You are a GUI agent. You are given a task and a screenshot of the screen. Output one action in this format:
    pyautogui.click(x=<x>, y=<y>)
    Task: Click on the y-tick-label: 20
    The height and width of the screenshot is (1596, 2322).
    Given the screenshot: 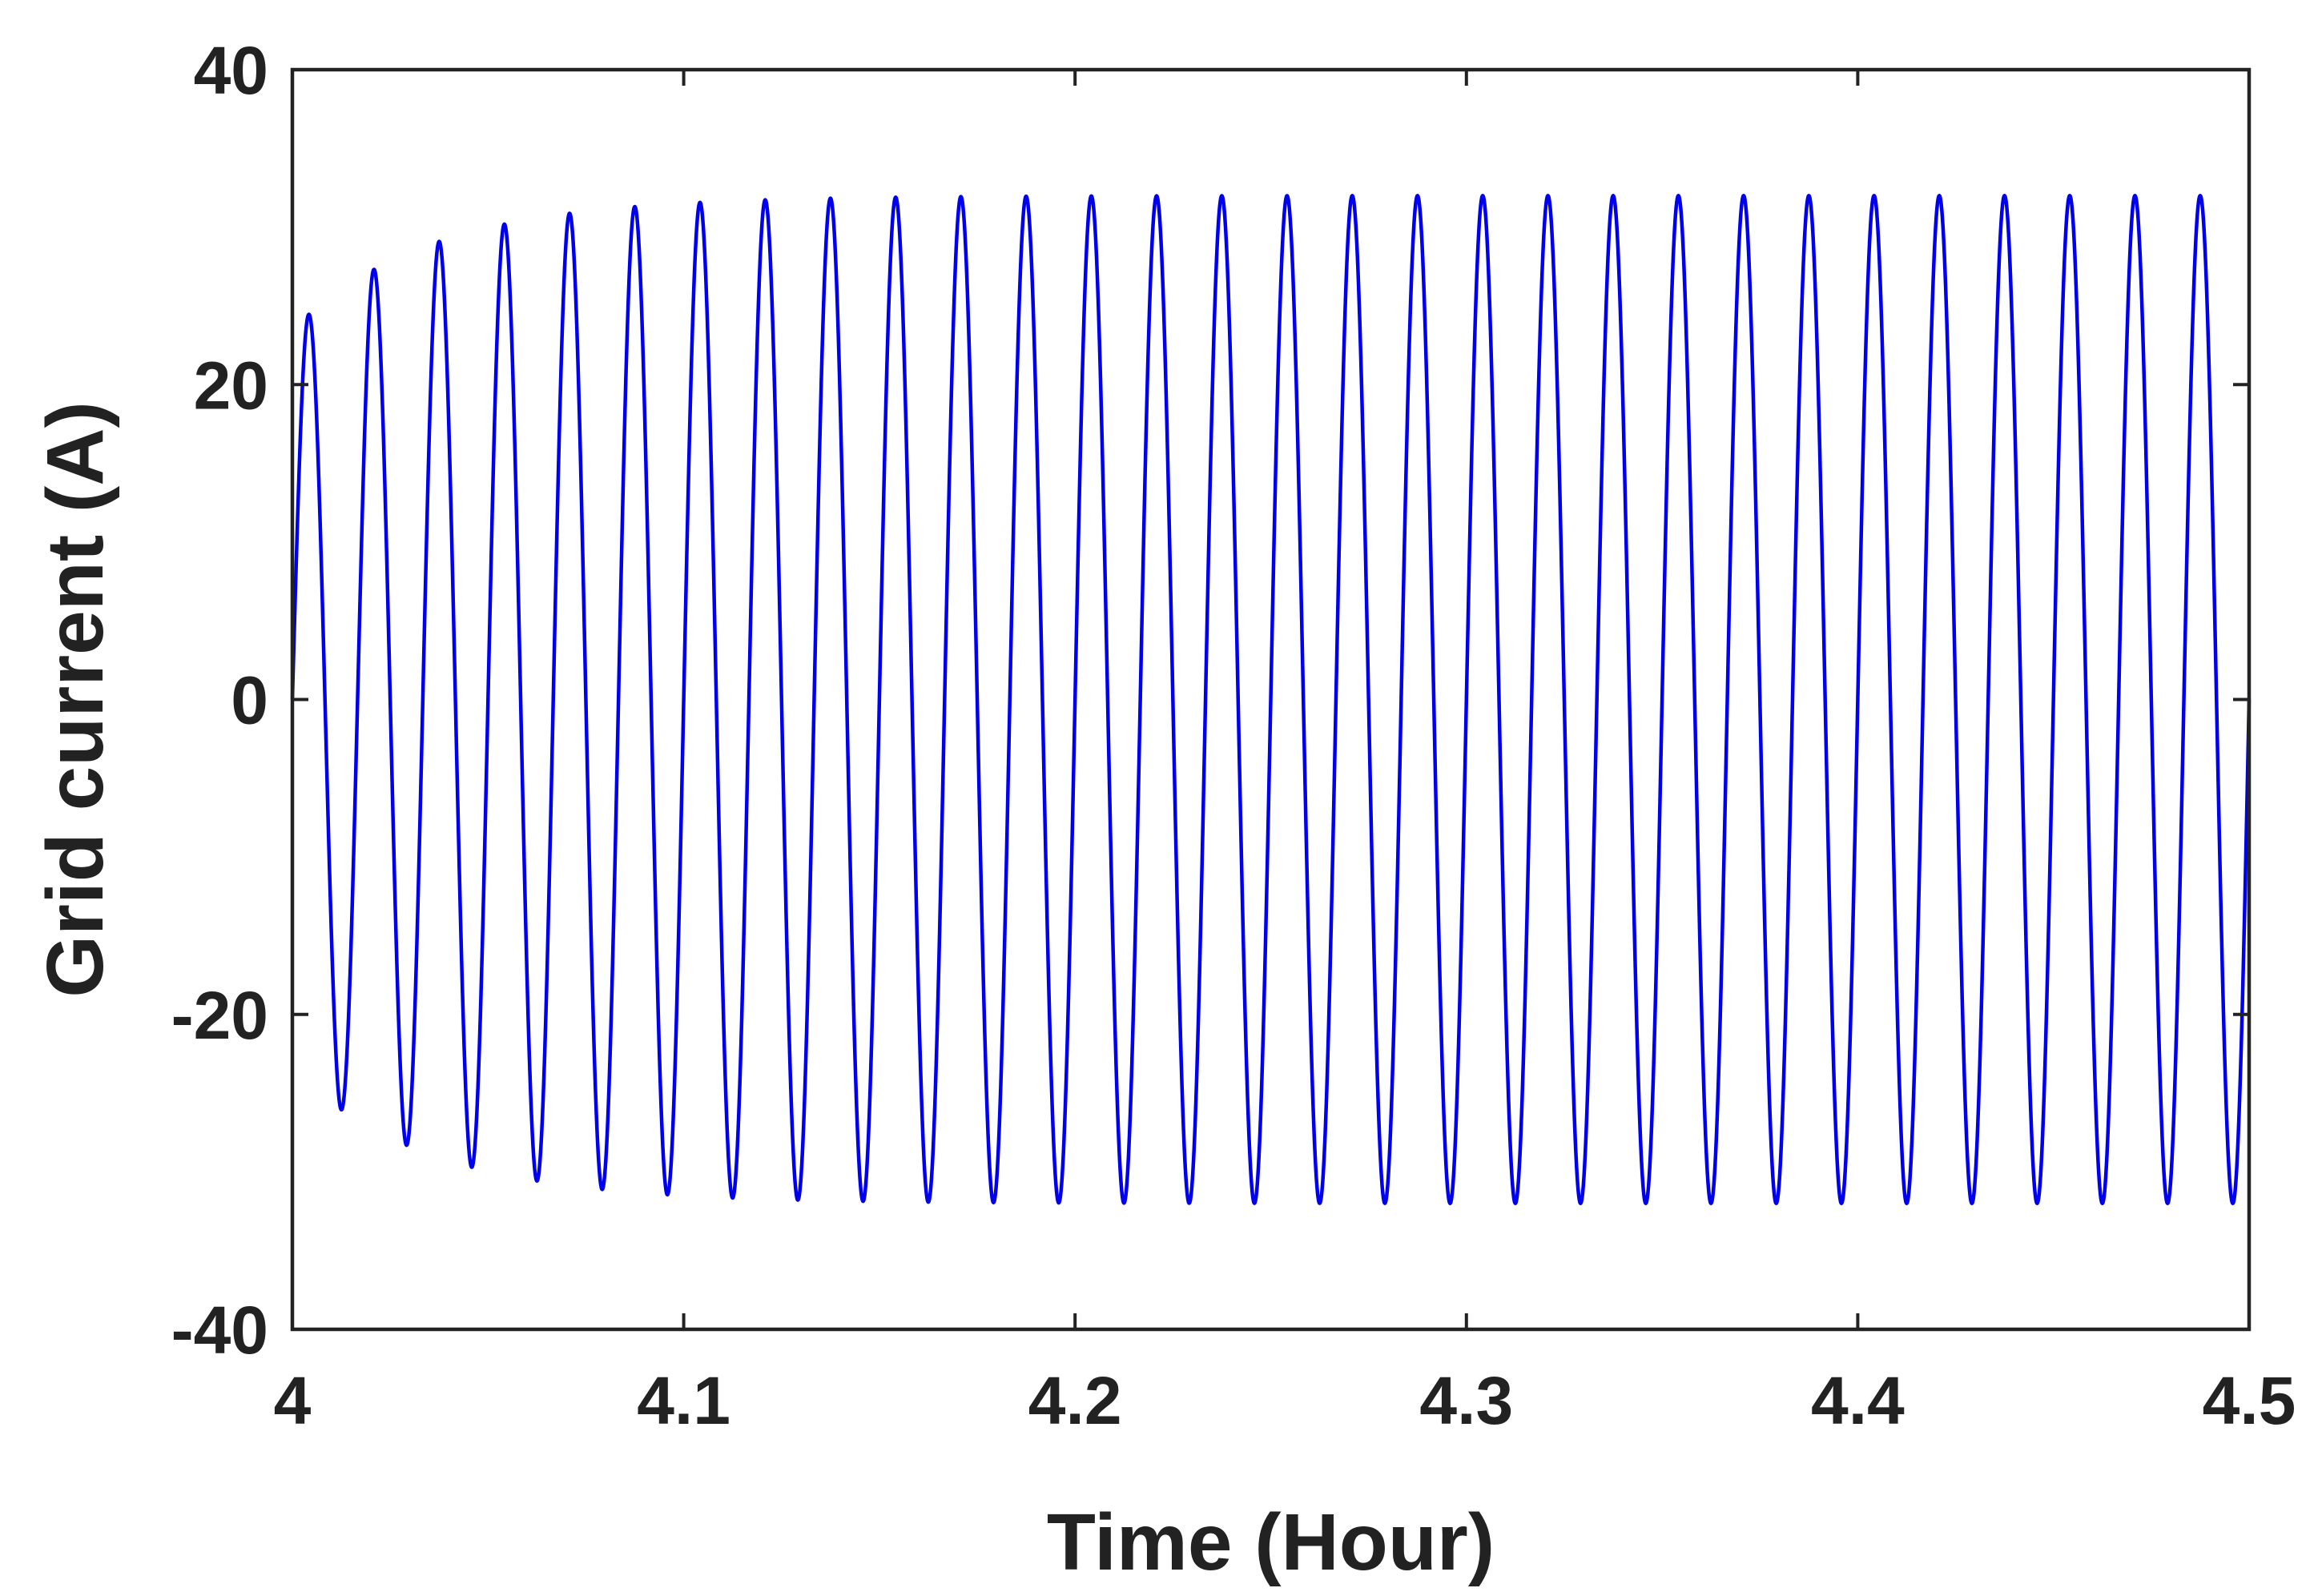 What is the action you would take?
    pyautogui.click(x=231, y=385)
    